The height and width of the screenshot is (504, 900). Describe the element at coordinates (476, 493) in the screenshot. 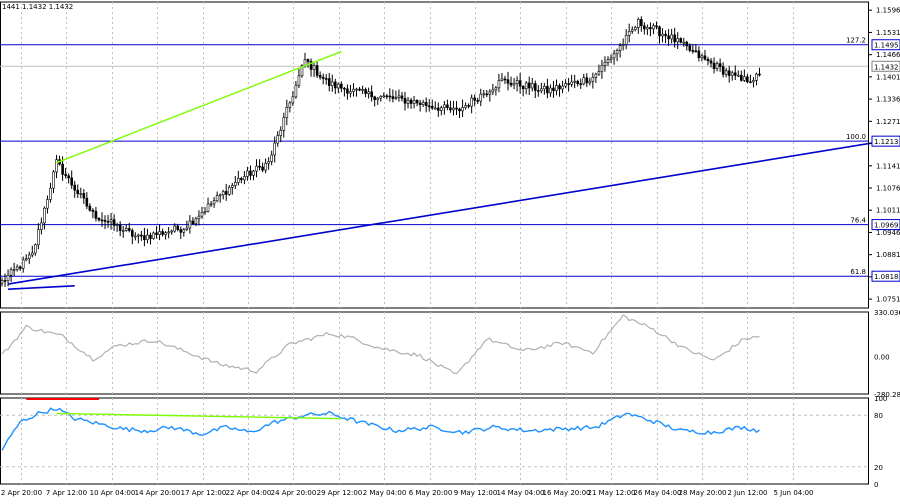

I see `x-tick-label: 9 May 12:00` at that location.